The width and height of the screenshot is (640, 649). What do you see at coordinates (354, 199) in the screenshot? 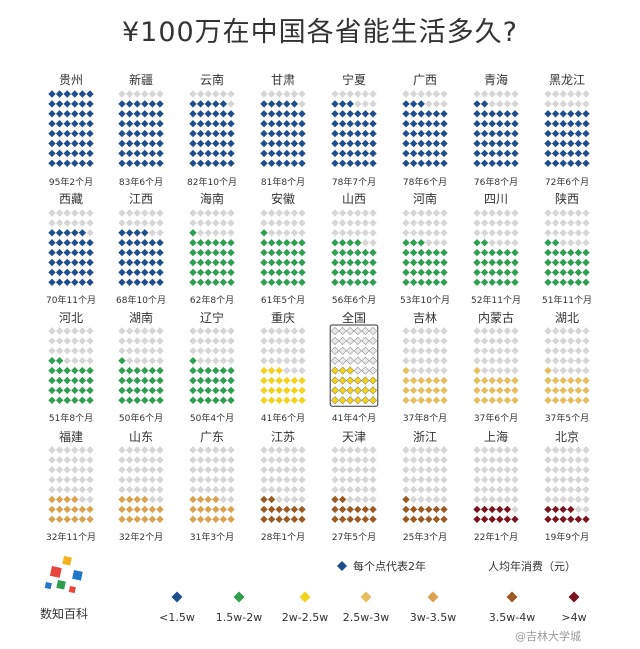
I see `province-name: 山西` at bounding box center [354, 199].